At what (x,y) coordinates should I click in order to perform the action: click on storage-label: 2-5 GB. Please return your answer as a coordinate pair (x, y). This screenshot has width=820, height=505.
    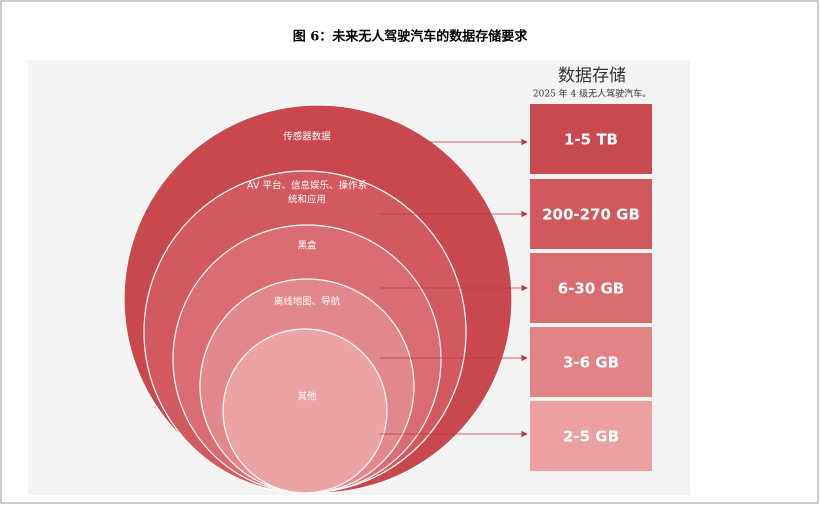
    Looking at the image, I should click on (591, 437).